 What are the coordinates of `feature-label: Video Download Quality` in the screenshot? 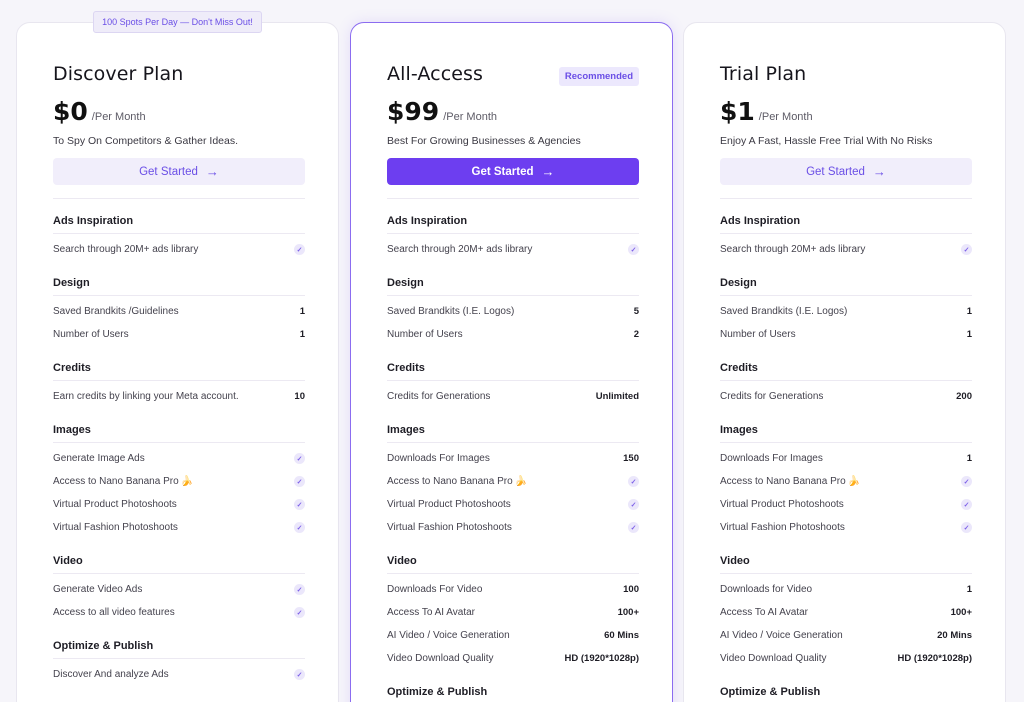 It's located at (440, 658).